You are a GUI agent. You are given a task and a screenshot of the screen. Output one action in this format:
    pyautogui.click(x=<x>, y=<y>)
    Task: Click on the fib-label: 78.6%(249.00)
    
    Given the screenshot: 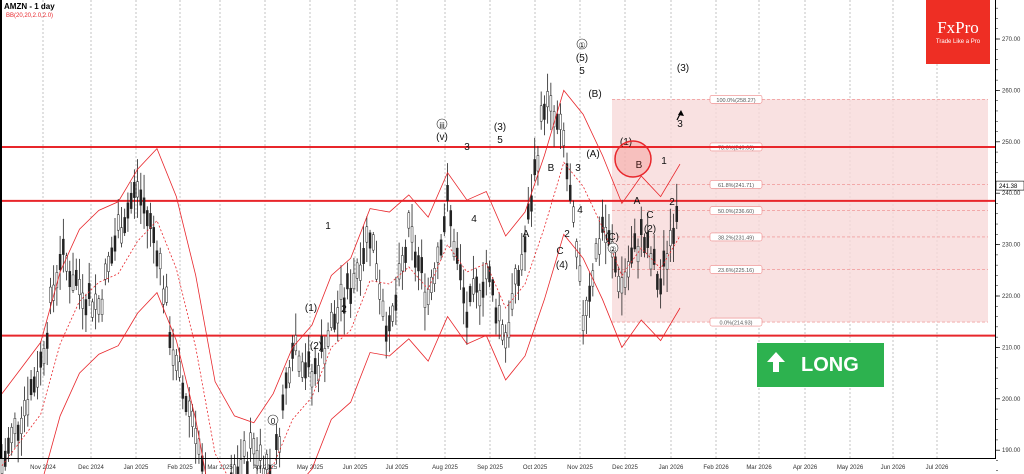 What is the action you would take?
    pyautogui.click(x=736, y=148)
    